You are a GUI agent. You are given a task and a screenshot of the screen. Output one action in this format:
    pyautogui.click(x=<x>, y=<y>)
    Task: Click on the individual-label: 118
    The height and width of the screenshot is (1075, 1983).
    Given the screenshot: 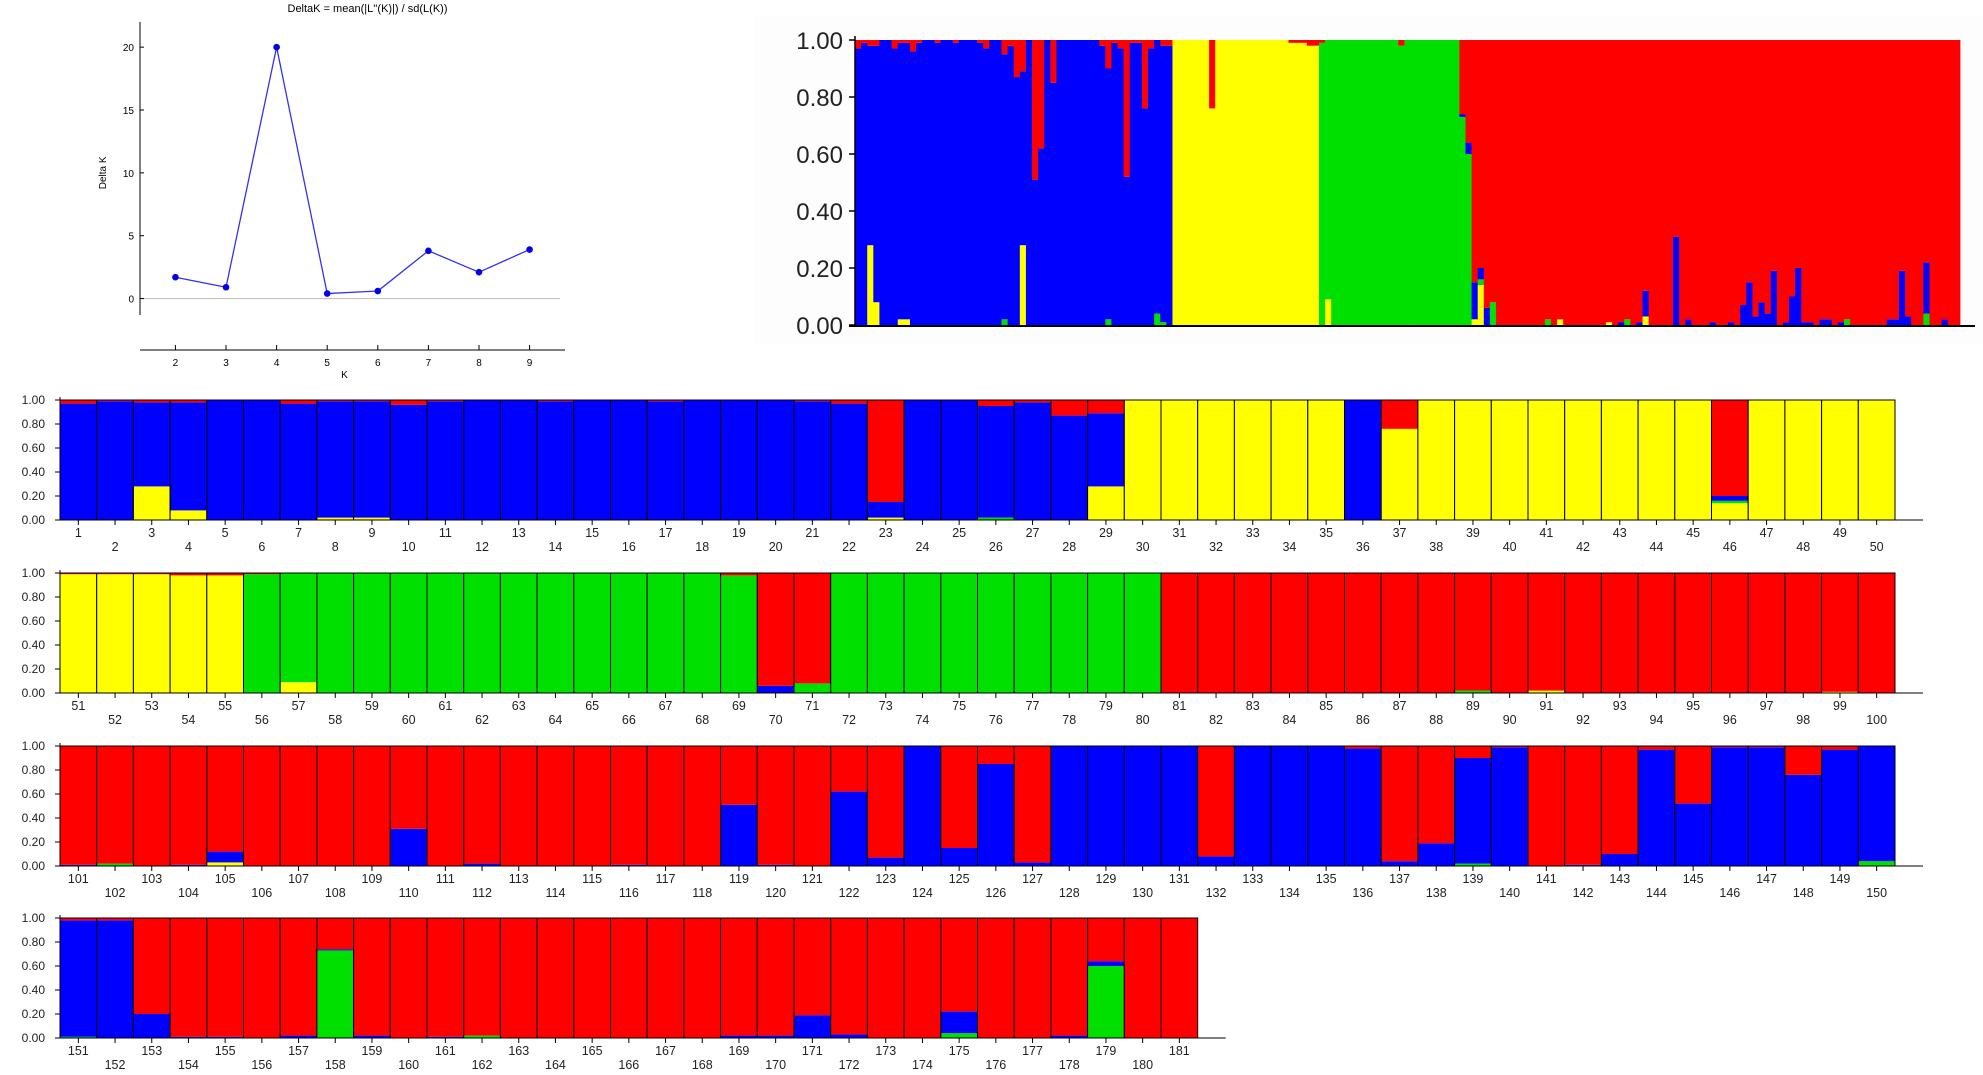 What is the action you would take?
    pyautogui.click(x=702, y=893)
    